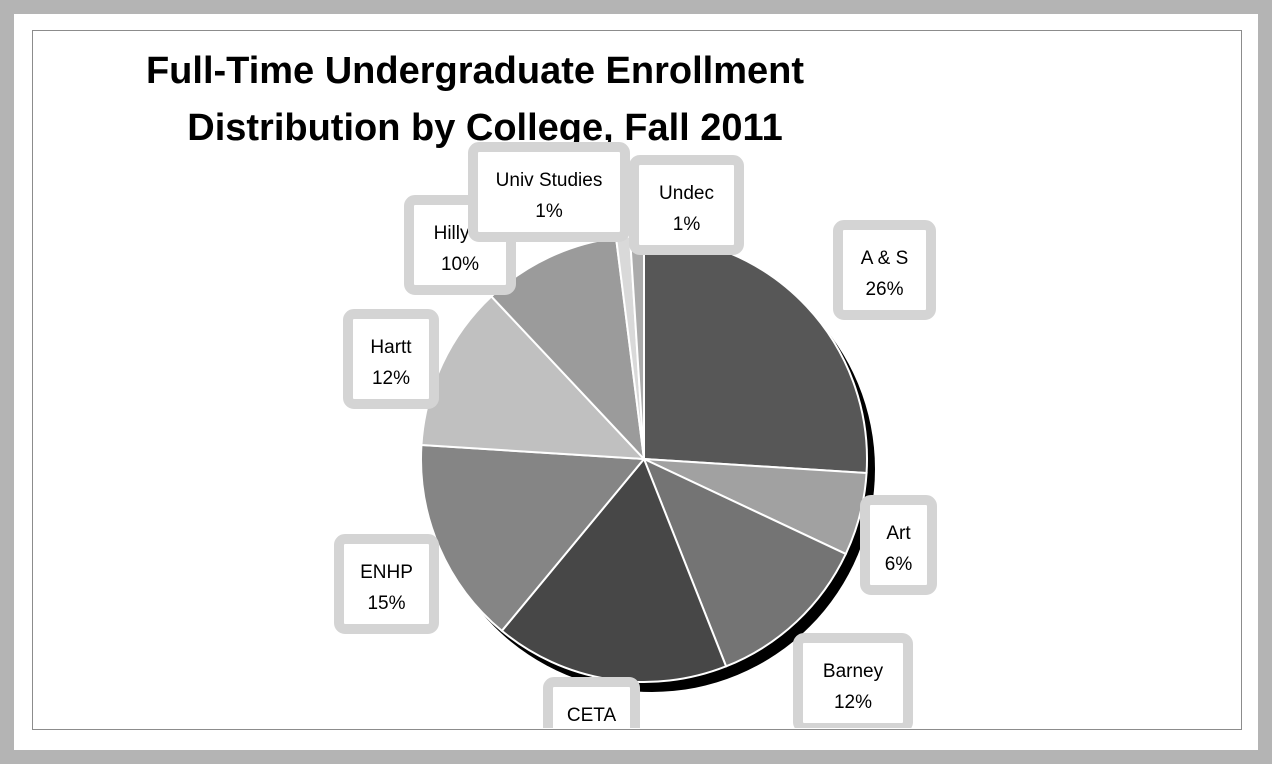  What do you see at coordinates (386, 603) in the screenshot?
I see `data-label-percent: 15%` at bounding box center [386, 603].